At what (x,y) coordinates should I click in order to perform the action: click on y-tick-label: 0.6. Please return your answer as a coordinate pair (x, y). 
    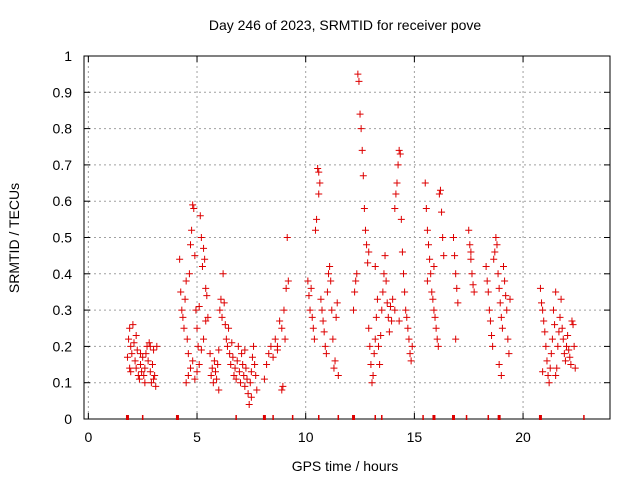
    Looking at the image, I should click on (63, 201).